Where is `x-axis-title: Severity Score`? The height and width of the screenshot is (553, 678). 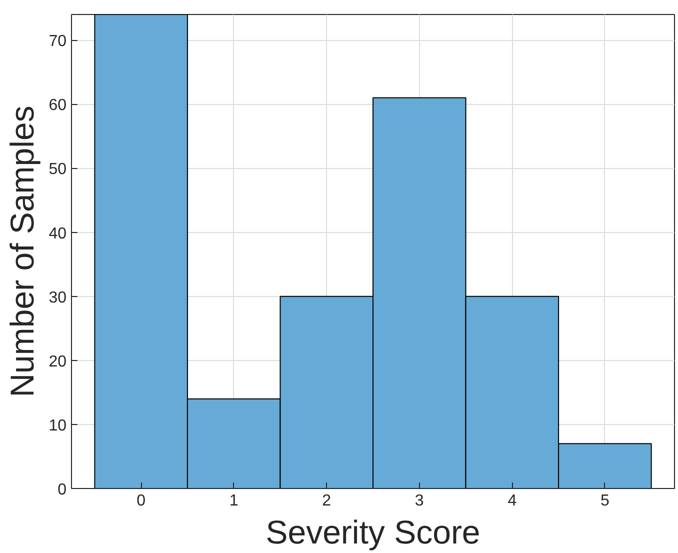 x-axis-title: Severity Score is located at coordinates (373, 532).